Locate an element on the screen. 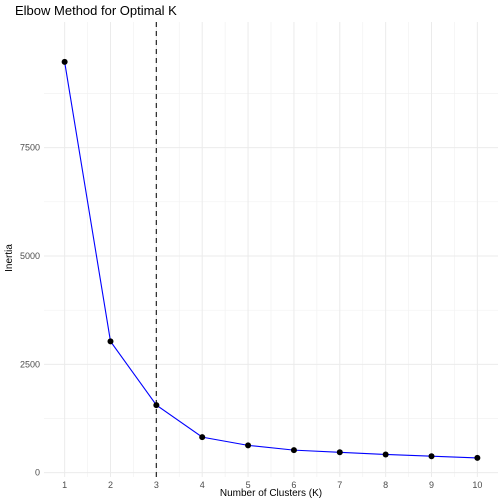  y-tick-label: 5000 is located at coordinates (30, 256).